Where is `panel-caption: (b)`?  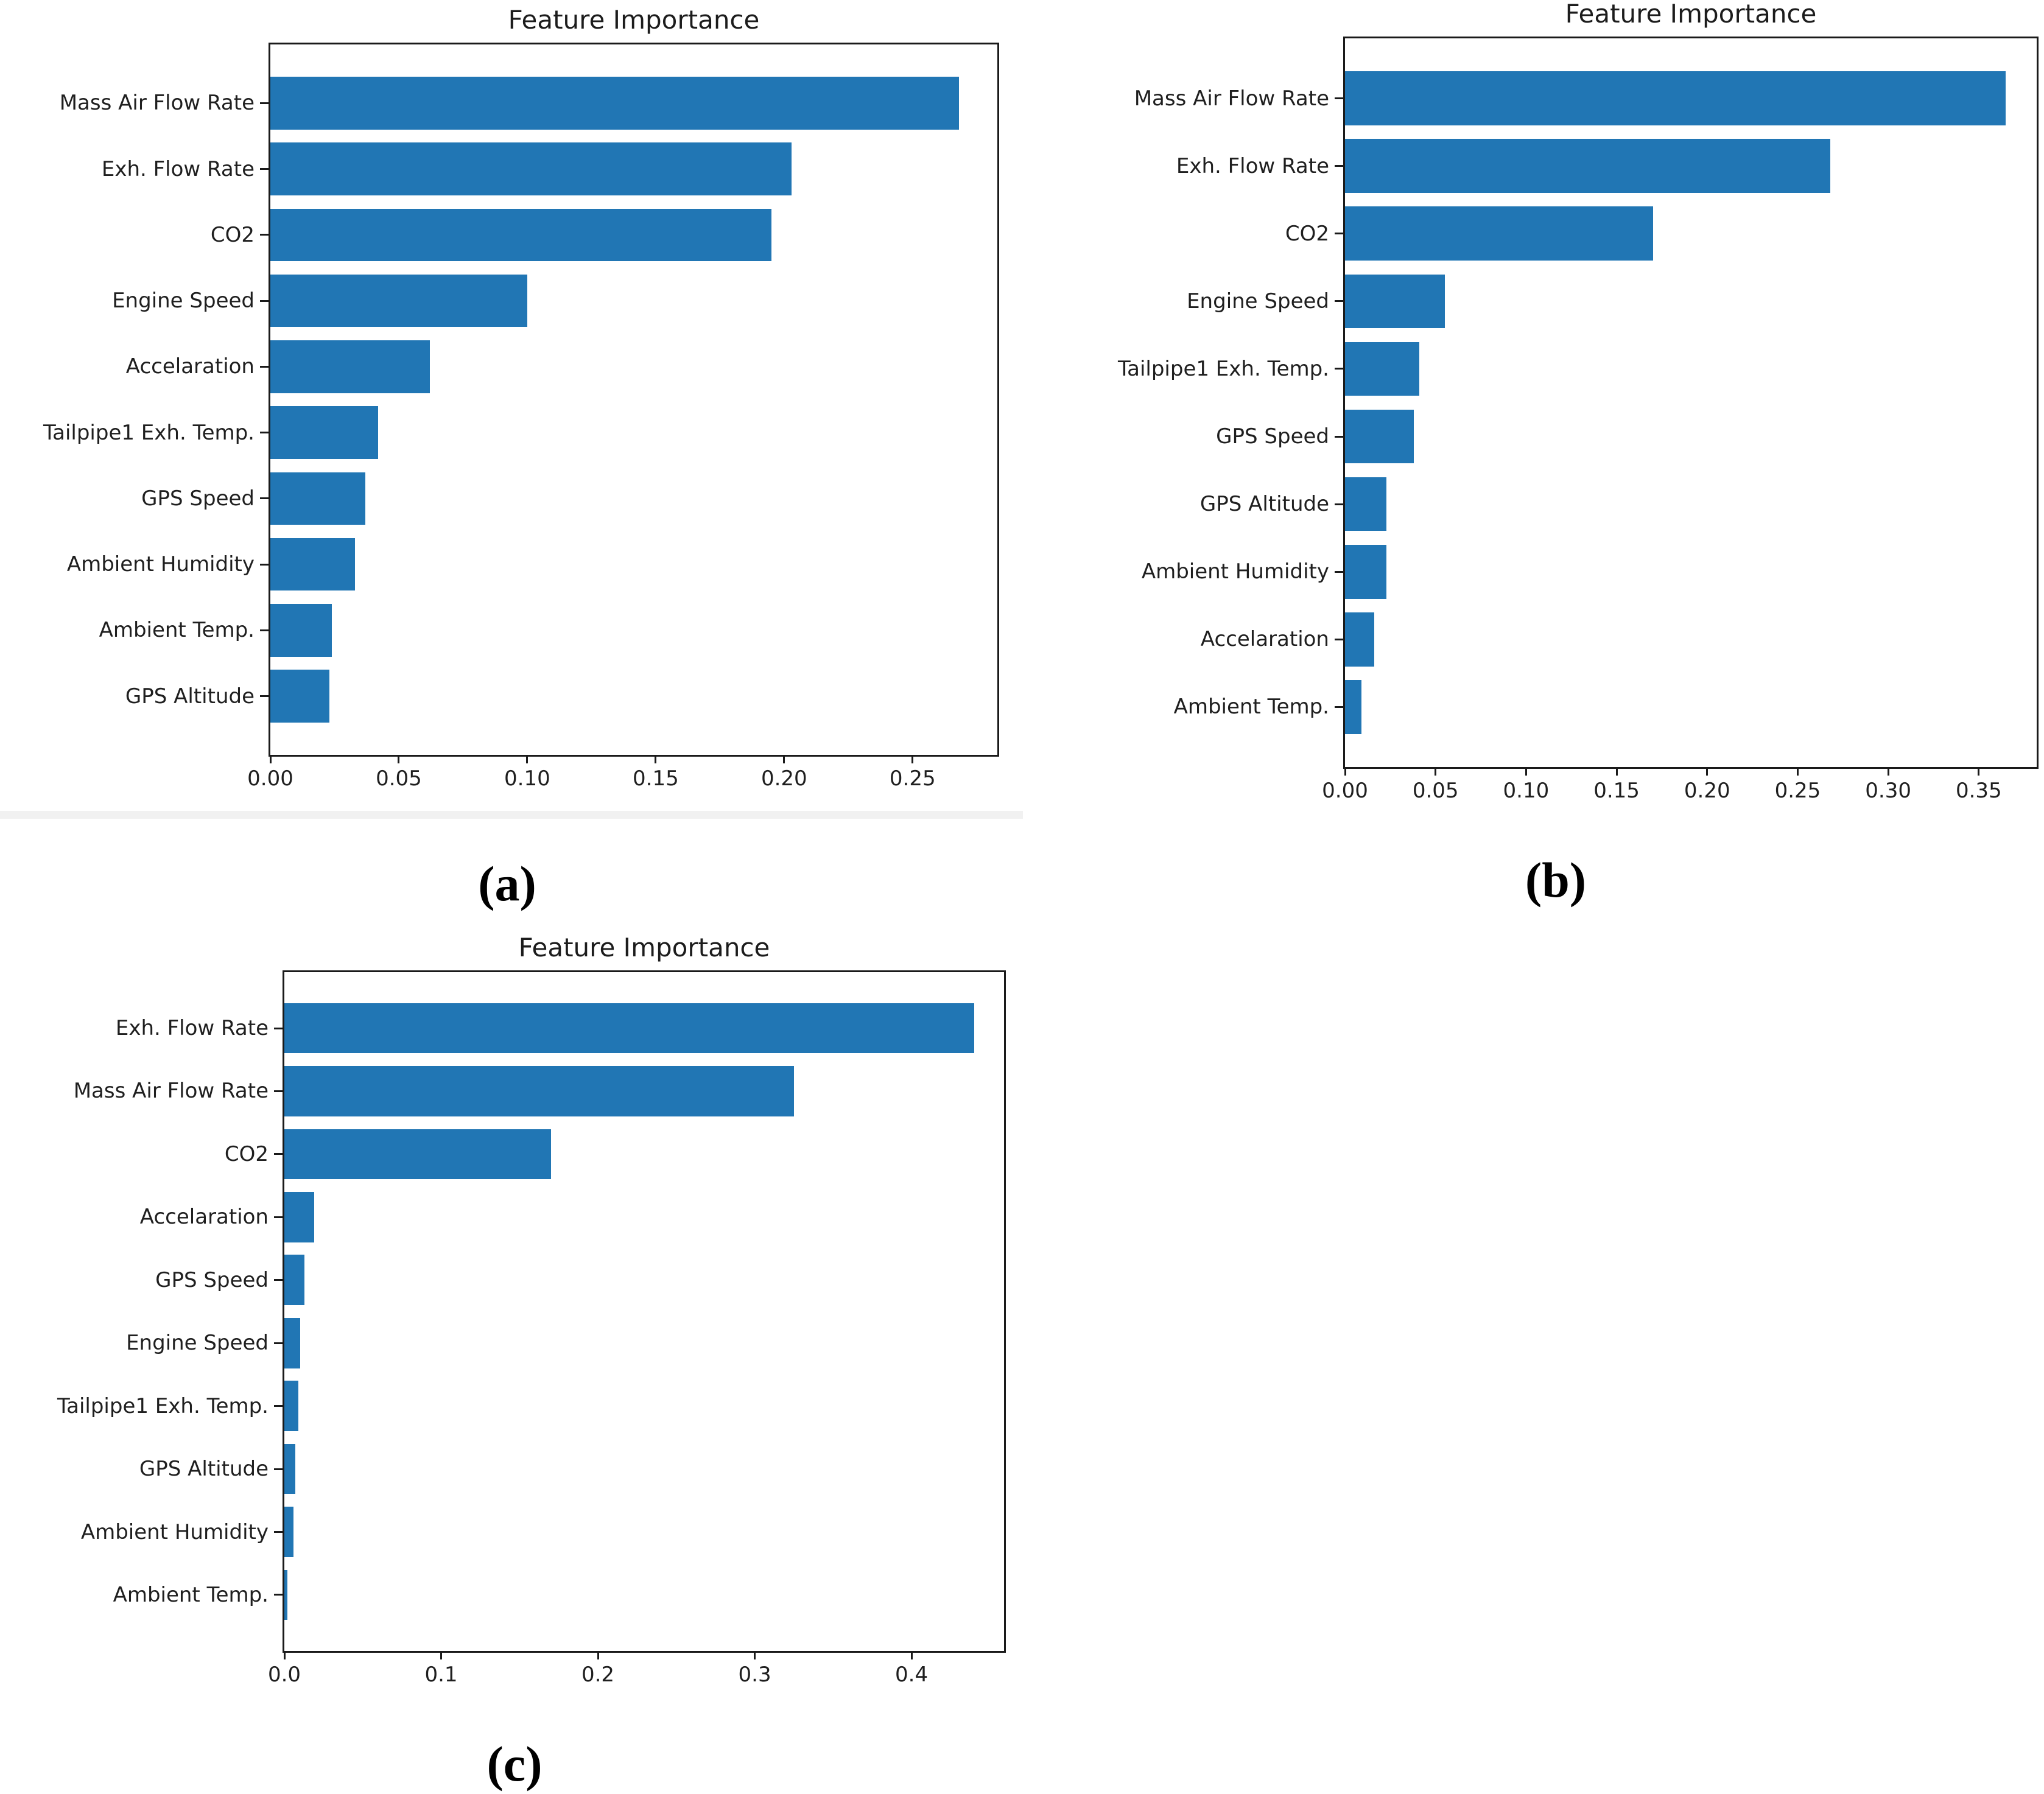
panel-caption: (b) is located at coordinates (1556, 880).